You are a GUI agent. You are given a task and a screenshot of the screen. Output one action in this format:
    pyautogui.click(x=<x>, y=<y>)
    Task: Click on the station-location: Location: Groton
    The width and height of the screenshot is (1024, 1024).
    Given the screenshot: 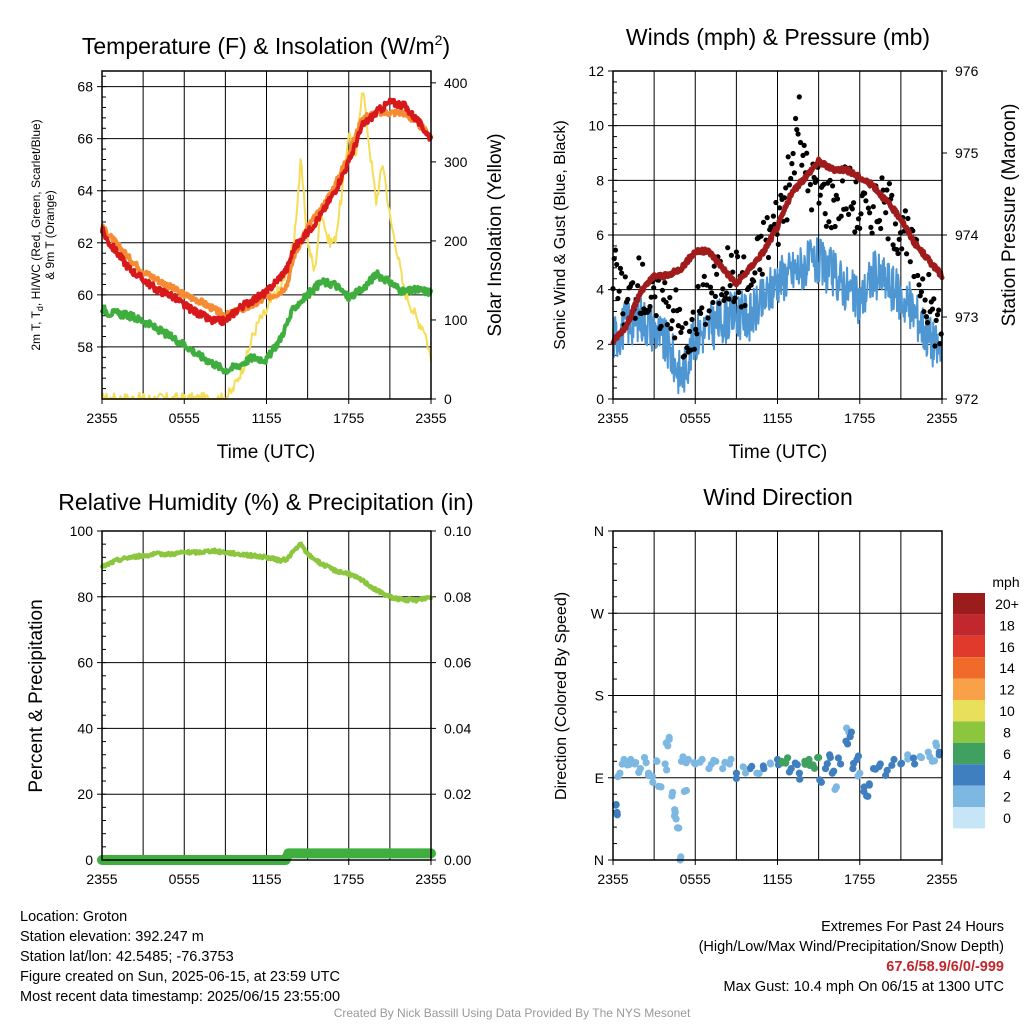 What is the action you would take?
    pyautogui.click(x=74, y=917)
    